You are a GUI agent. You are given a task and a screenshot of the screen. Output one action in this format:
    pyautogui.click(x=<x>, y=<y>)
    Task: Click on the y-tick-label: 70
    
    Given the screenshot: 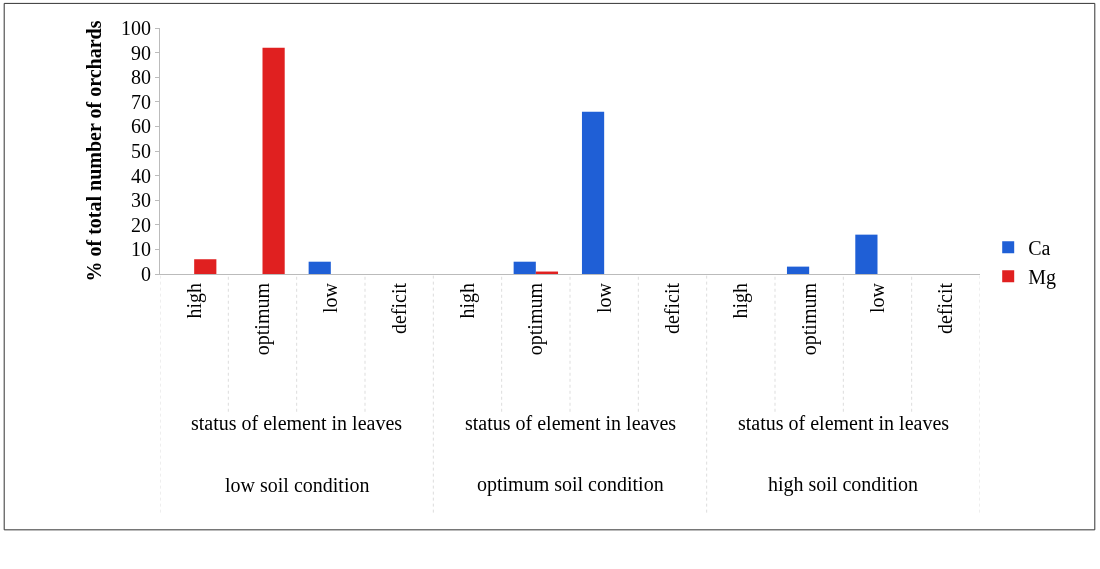 What is the action you would take?
    pyautogui.click(x=141, y=101)
    